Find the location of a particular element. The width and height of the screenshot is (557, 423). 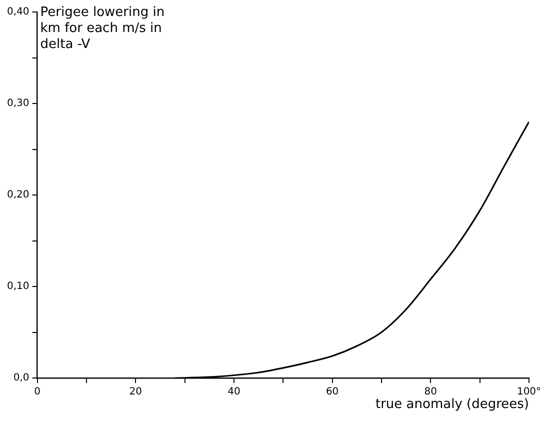

y-tick-label: 0,40 is located at coordinates (18, 12).